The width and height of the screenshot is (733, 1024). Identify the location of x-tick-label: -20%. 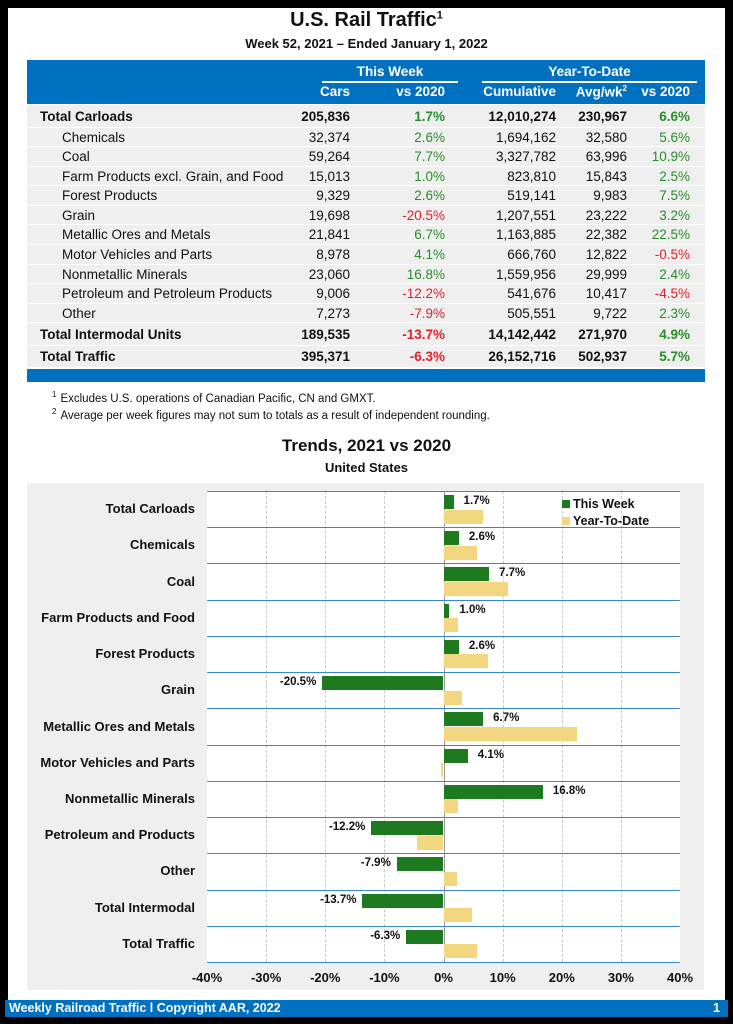
(325, 977).